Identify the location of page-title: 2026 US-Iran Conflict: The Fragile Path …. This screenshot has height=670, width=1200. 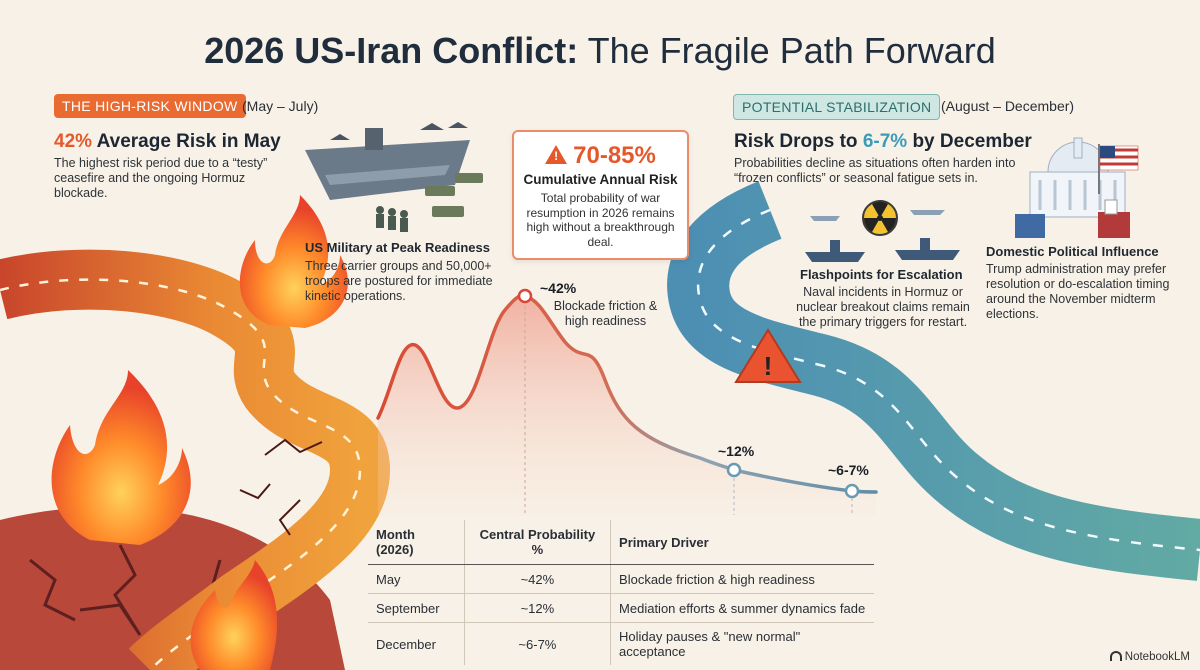
(600, 50).